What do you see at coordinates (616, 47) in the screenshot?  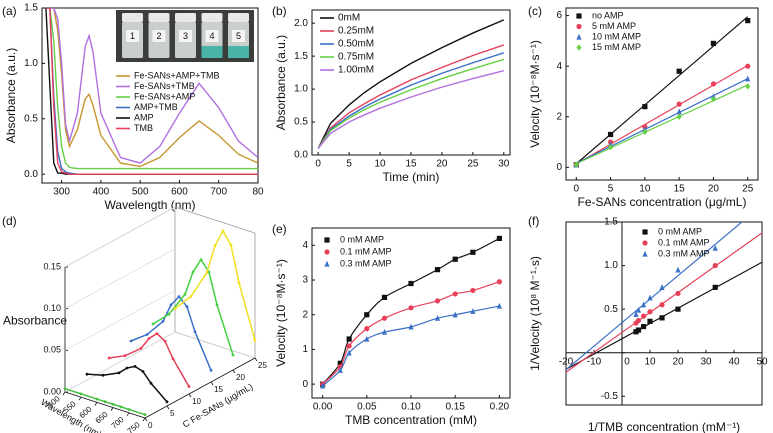 I see `legend-label: 15 mM AMP` at bounding box center [616, 47].